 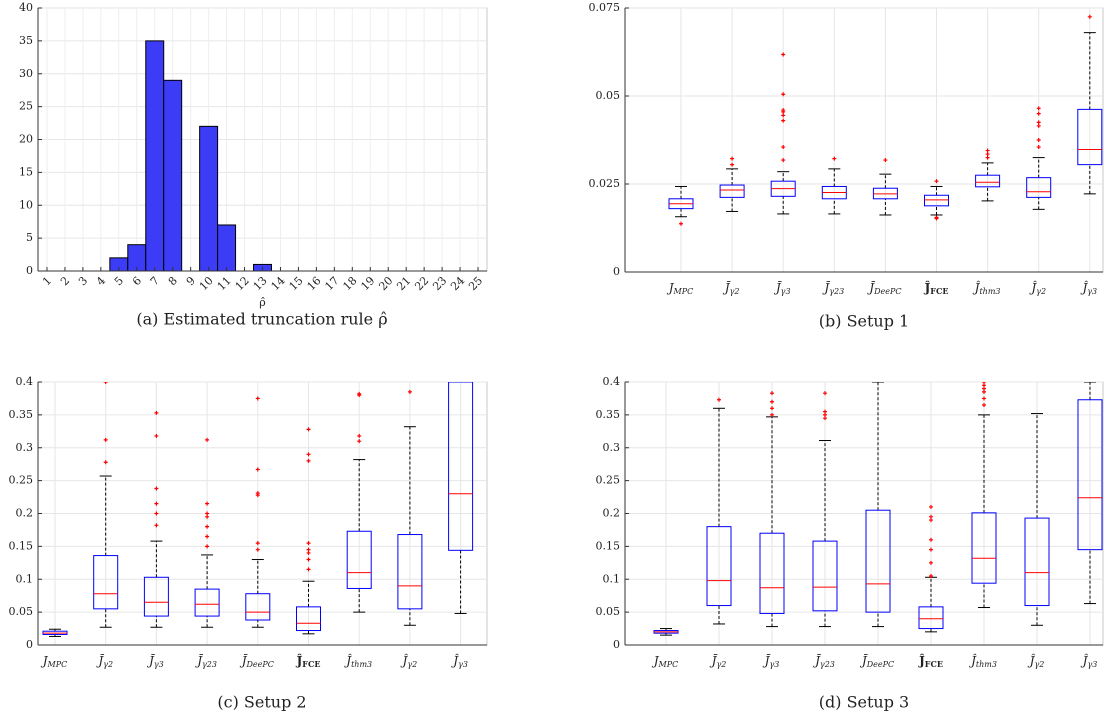 I want to click on y-tick-label: 0.25, so click(x=21, y=480).